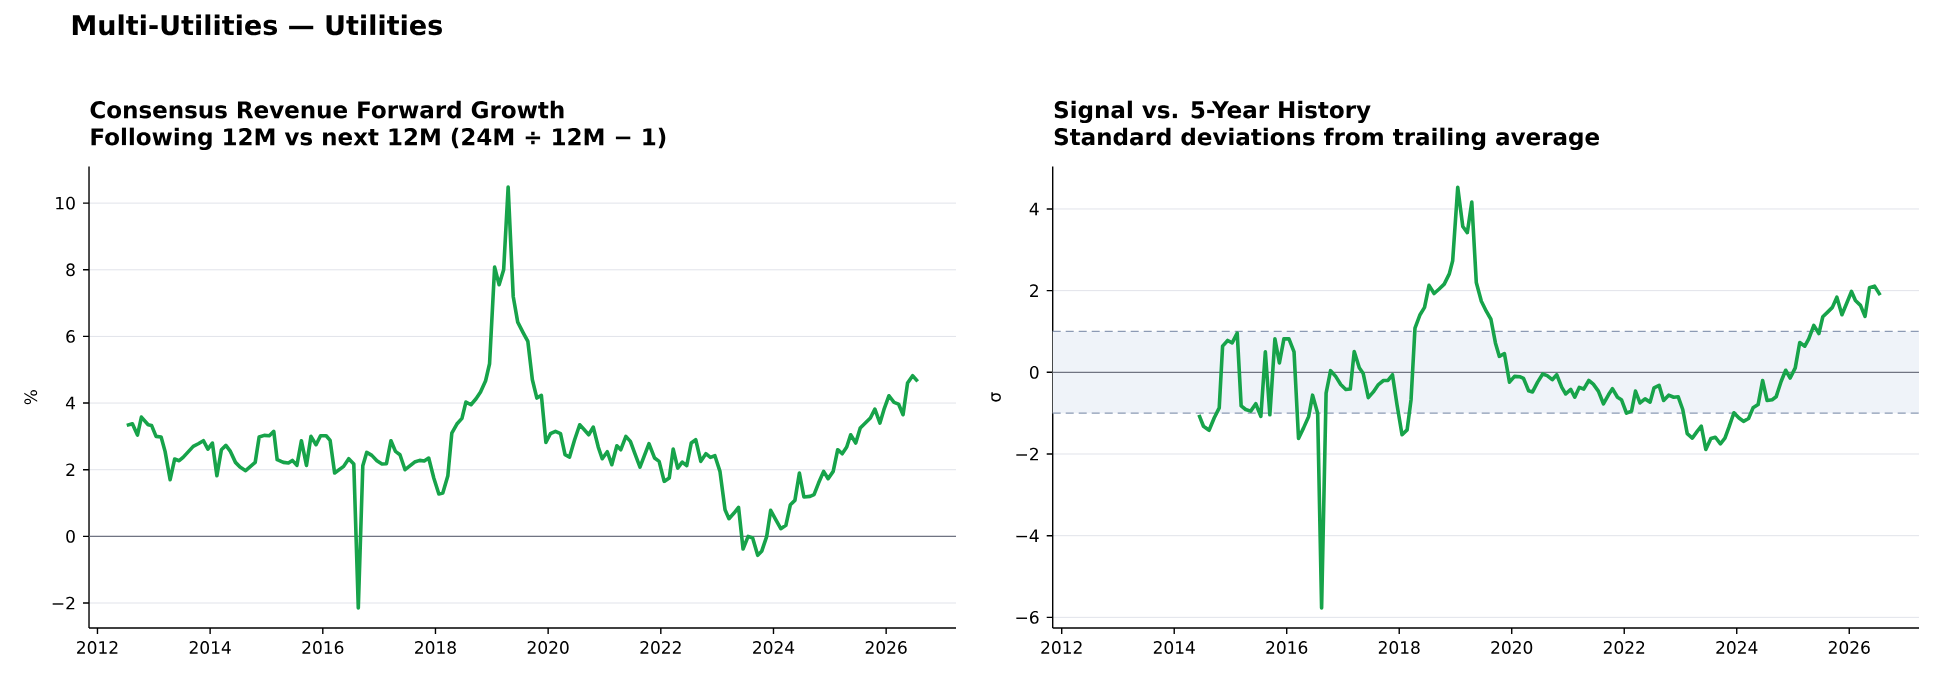  What do you see at coordinates (1212, 112) in the screenshot?
I see `chart-title: Signal vs. 5-Year History` at bounding box center [1212, 112].